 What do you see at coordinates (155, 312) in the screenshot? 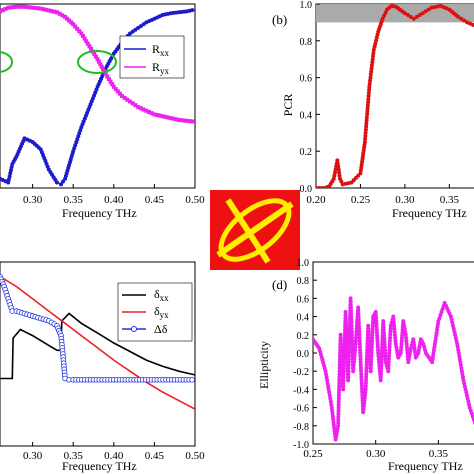
I see `panel-c-legend: δxx δyx Δδ` at bounding box center [155, 312].